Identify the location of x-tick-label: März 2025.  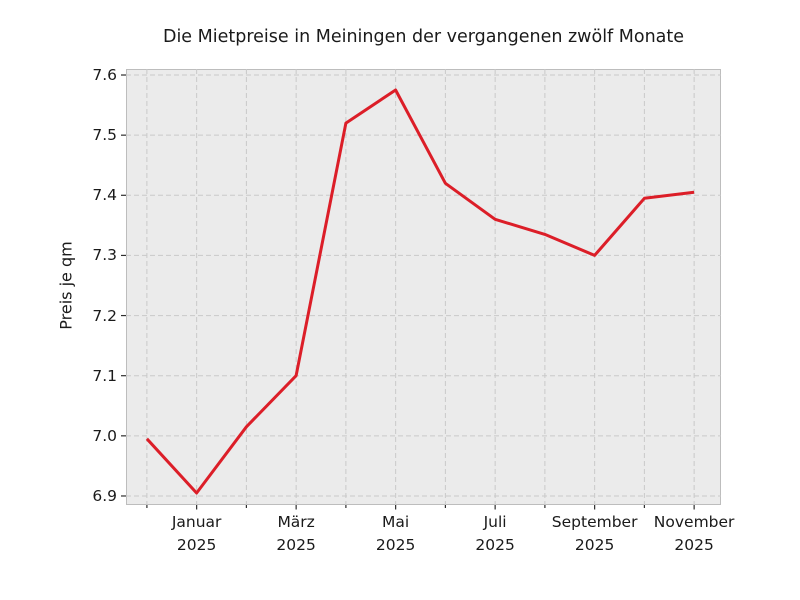
(296, 534).